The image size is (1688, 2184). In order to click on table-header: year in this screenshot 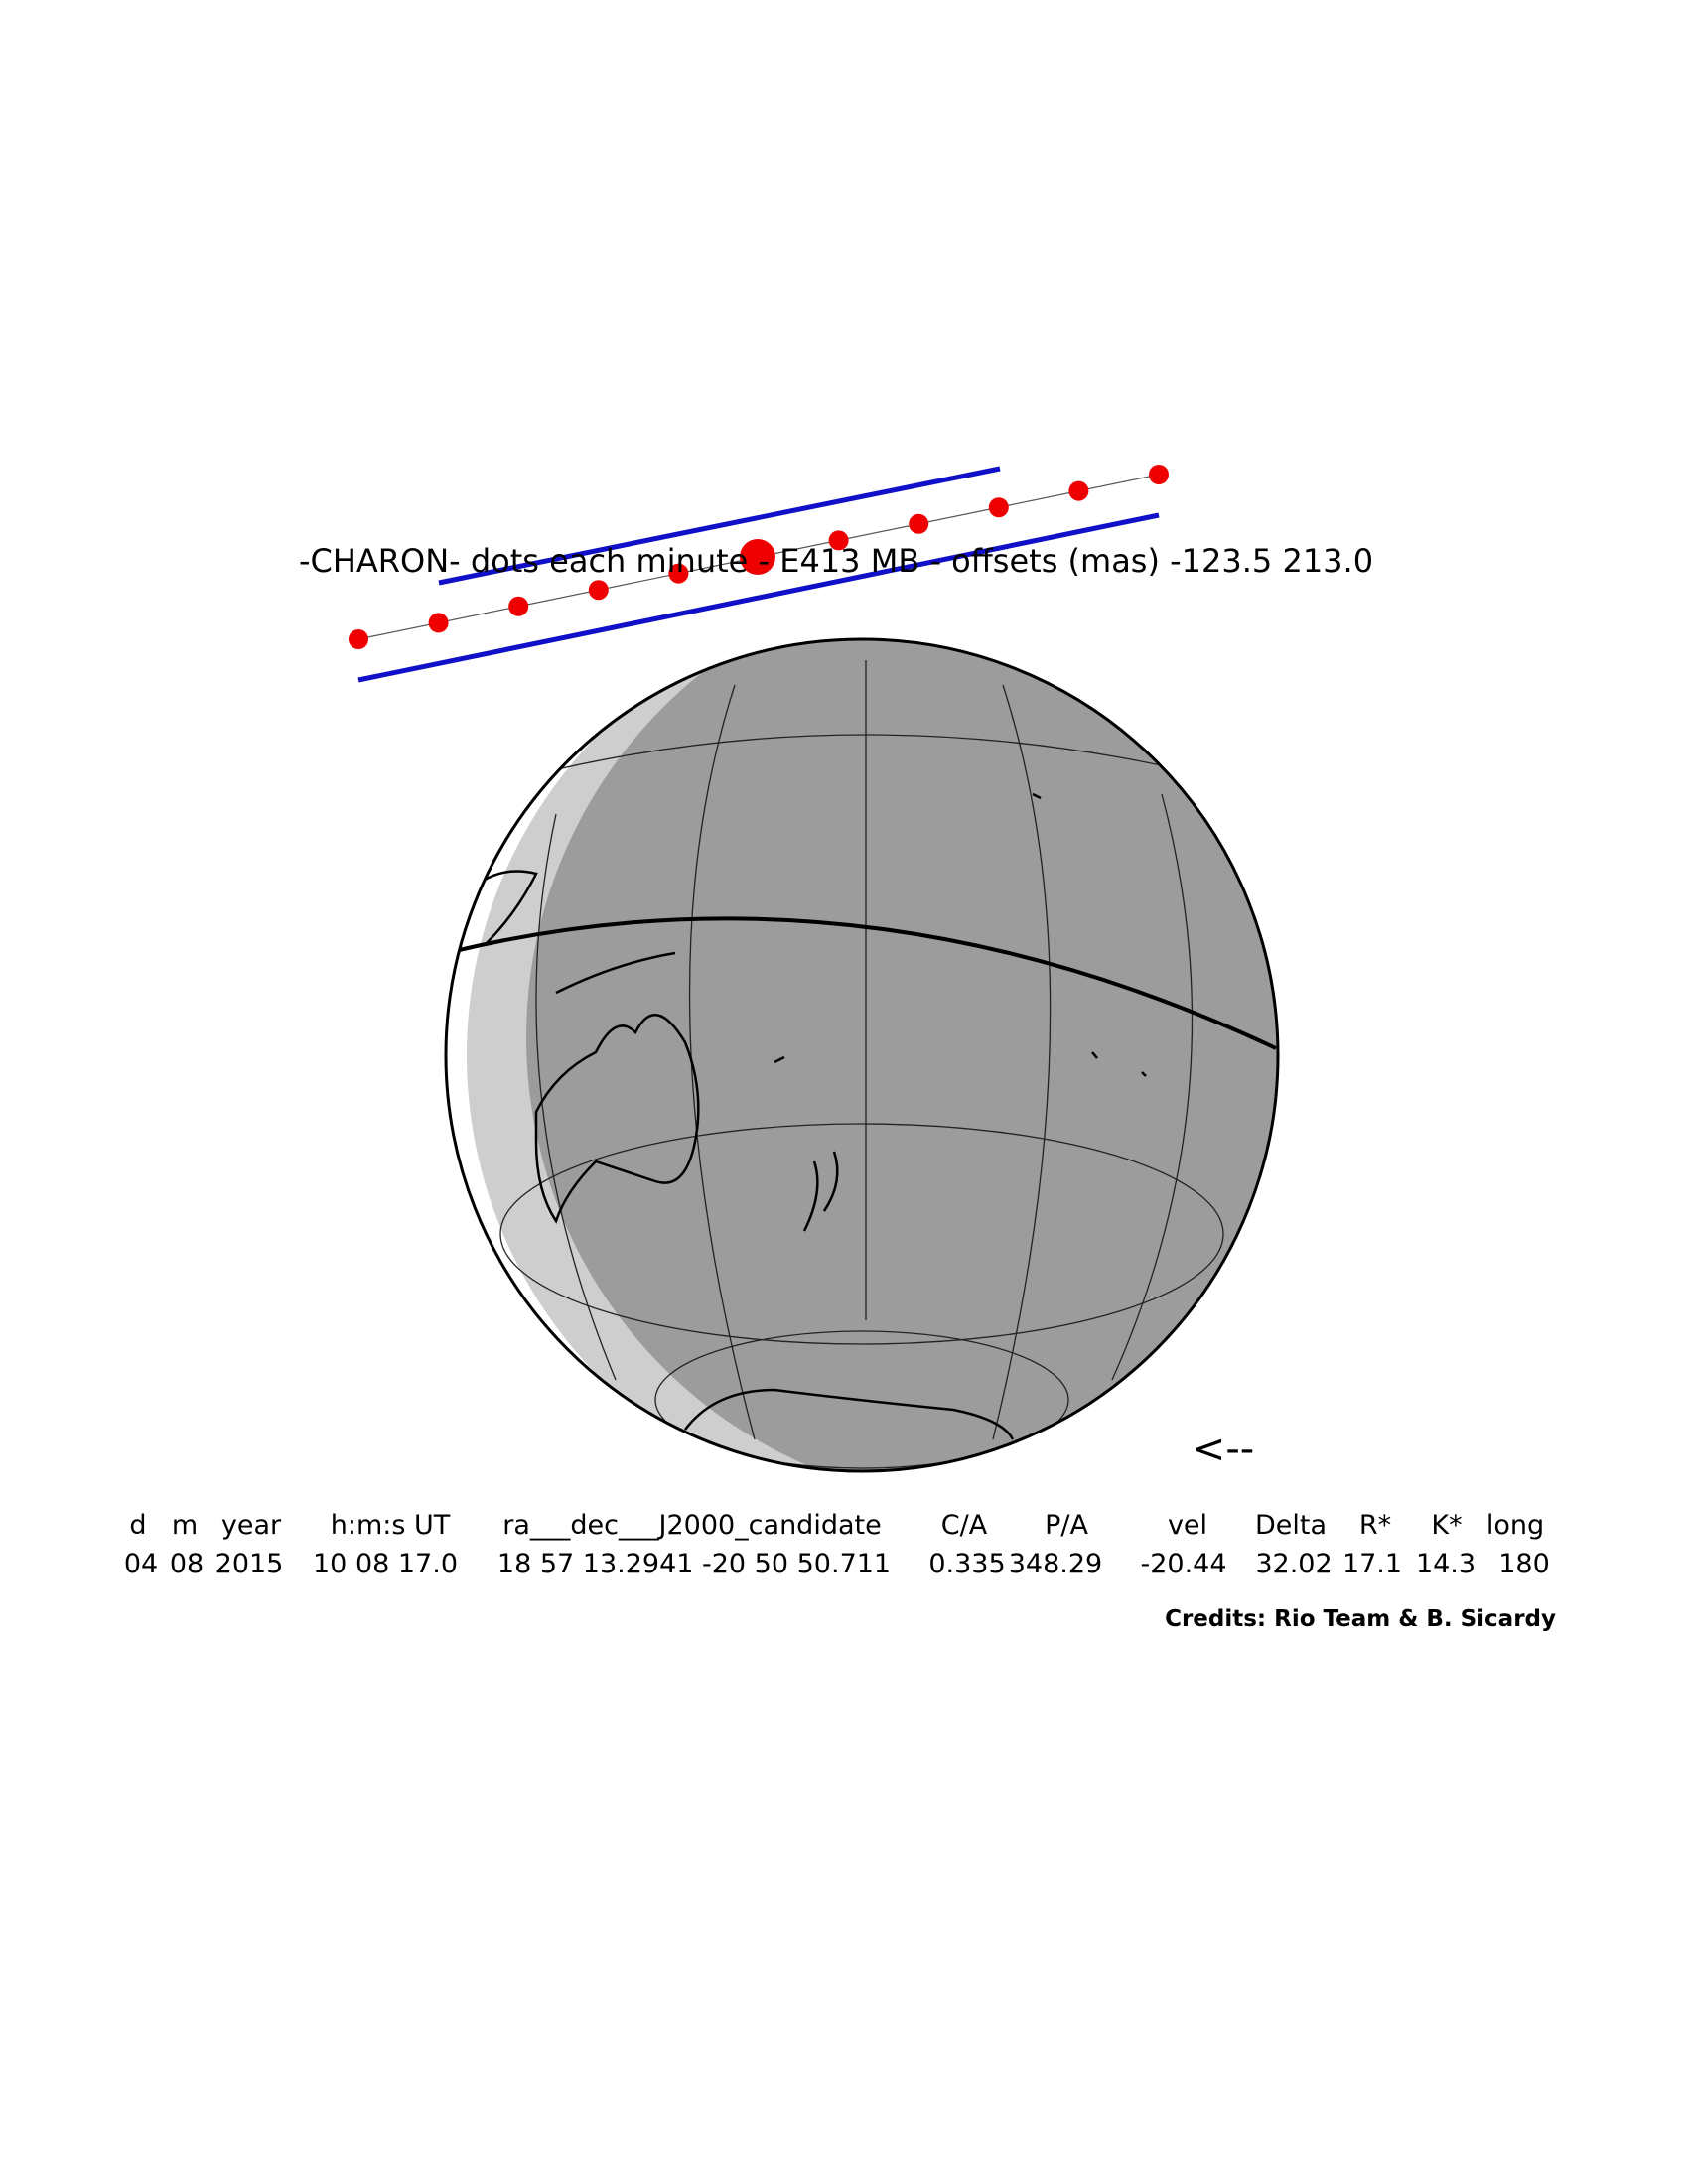, I will do `click(251, 1525)`.